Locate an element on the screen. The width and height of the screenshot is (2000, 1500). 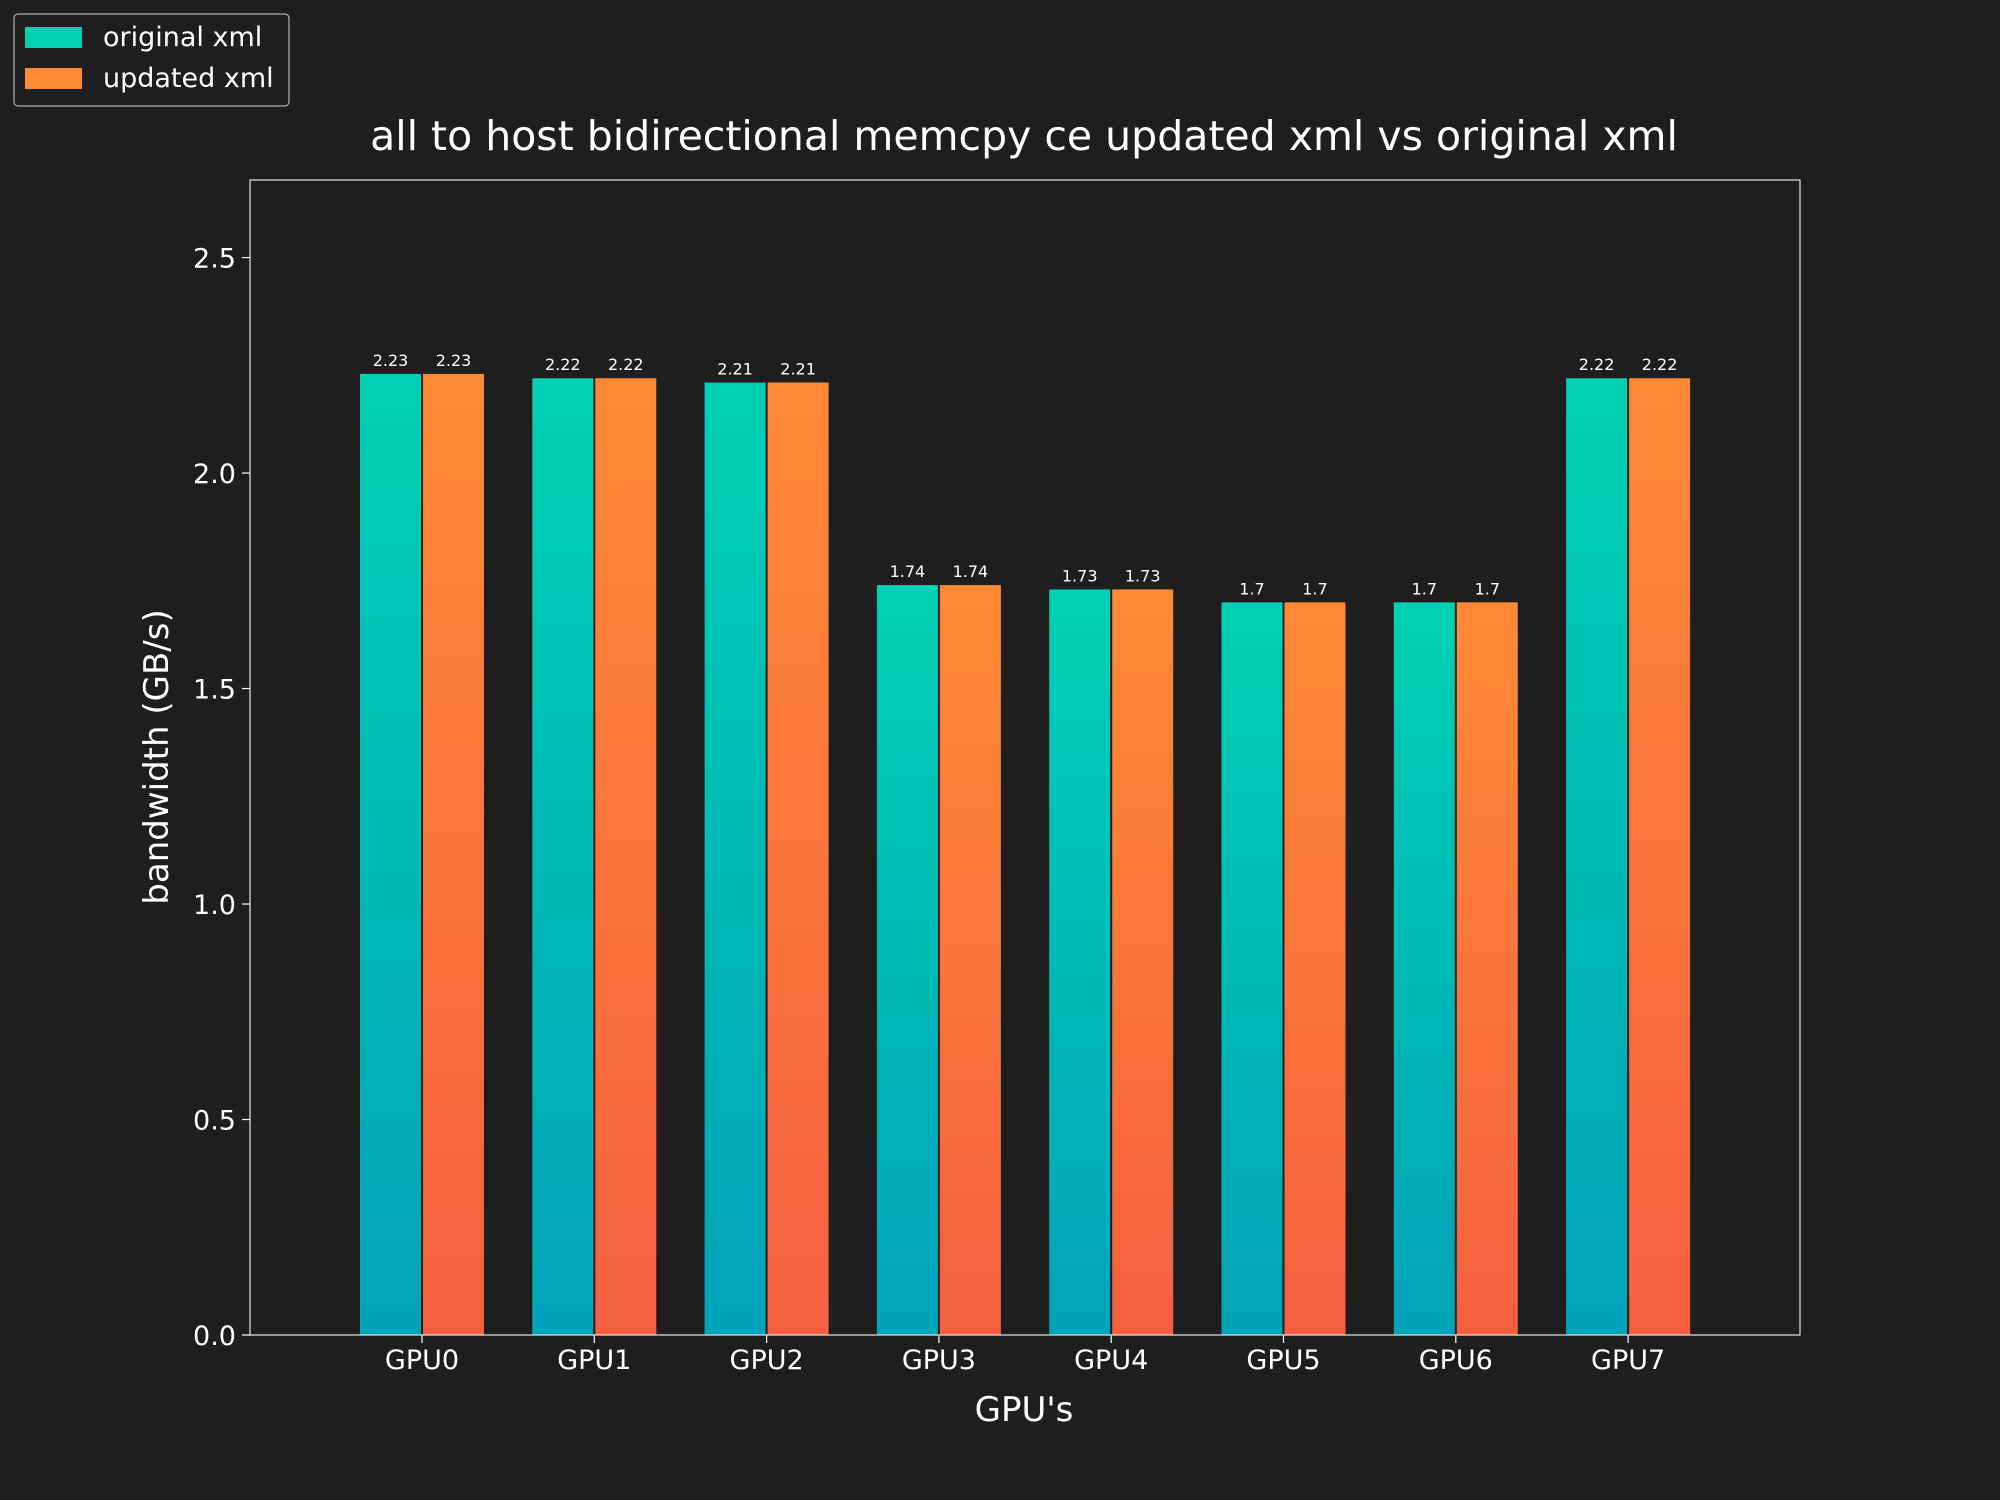
data-label-original-gpu0: 2.23 is located at coordinates (391, 360).